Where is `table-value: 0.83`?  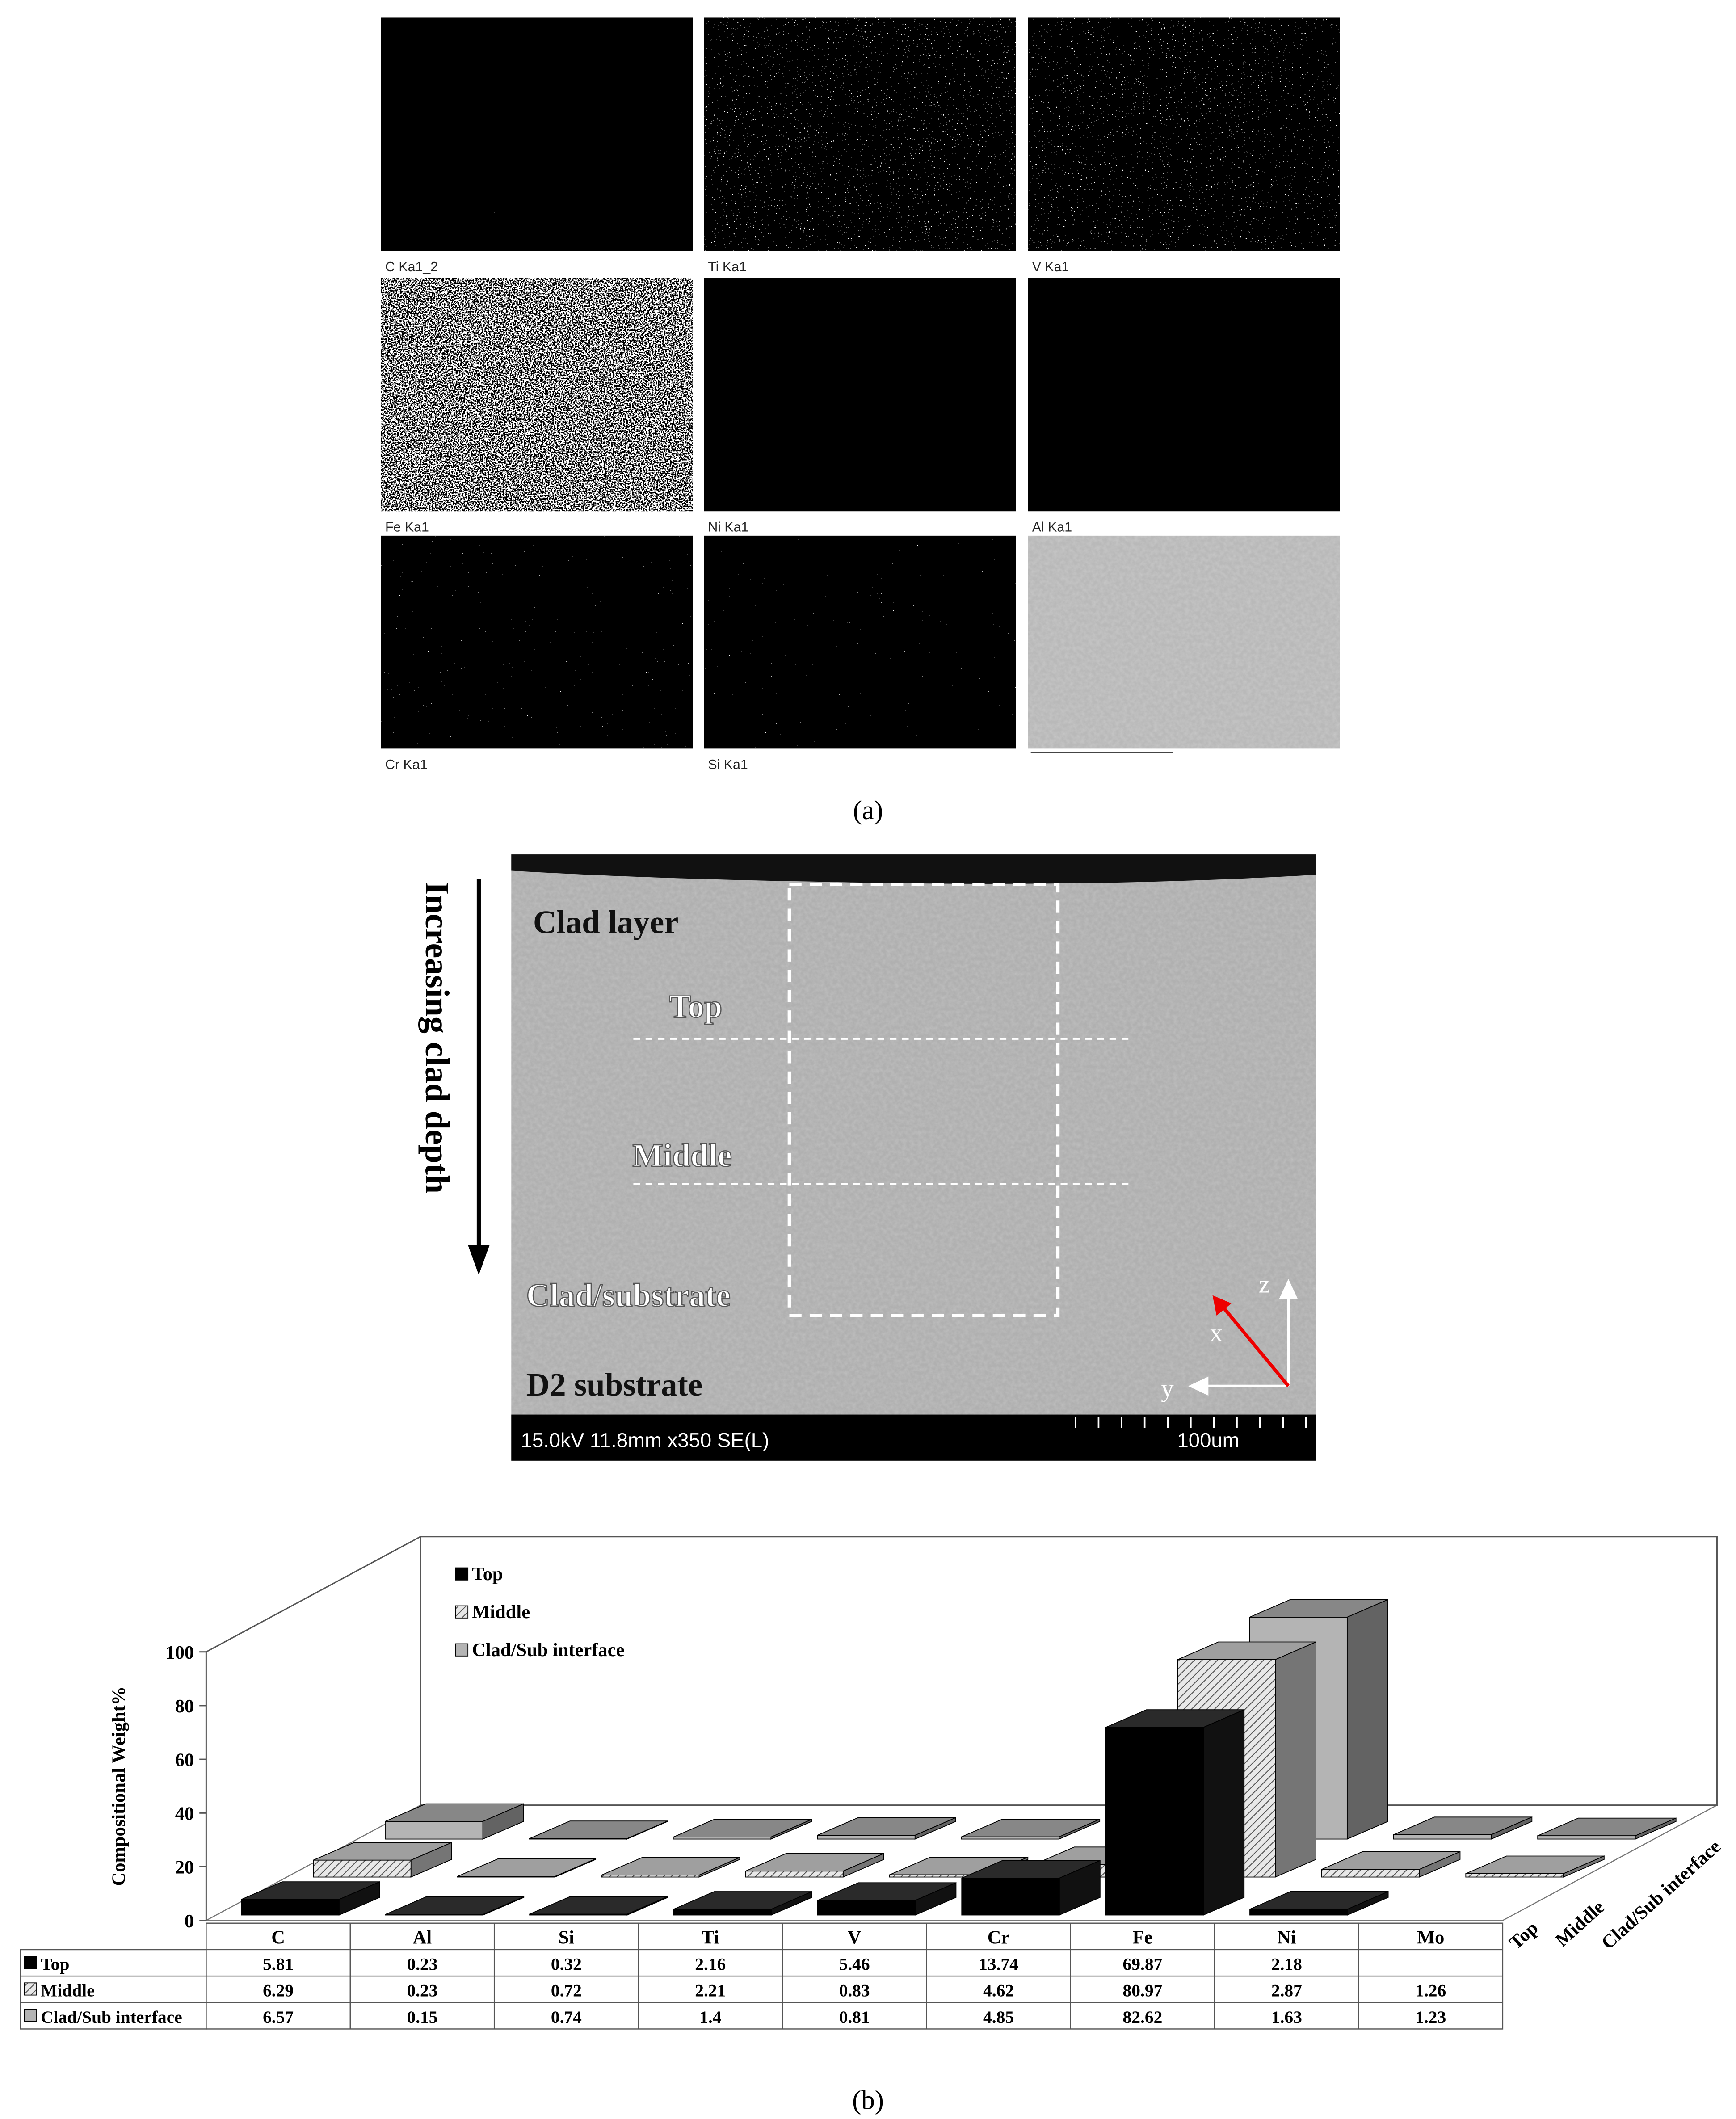
table-value: 0.83 is located at coordinates (854, 1991).